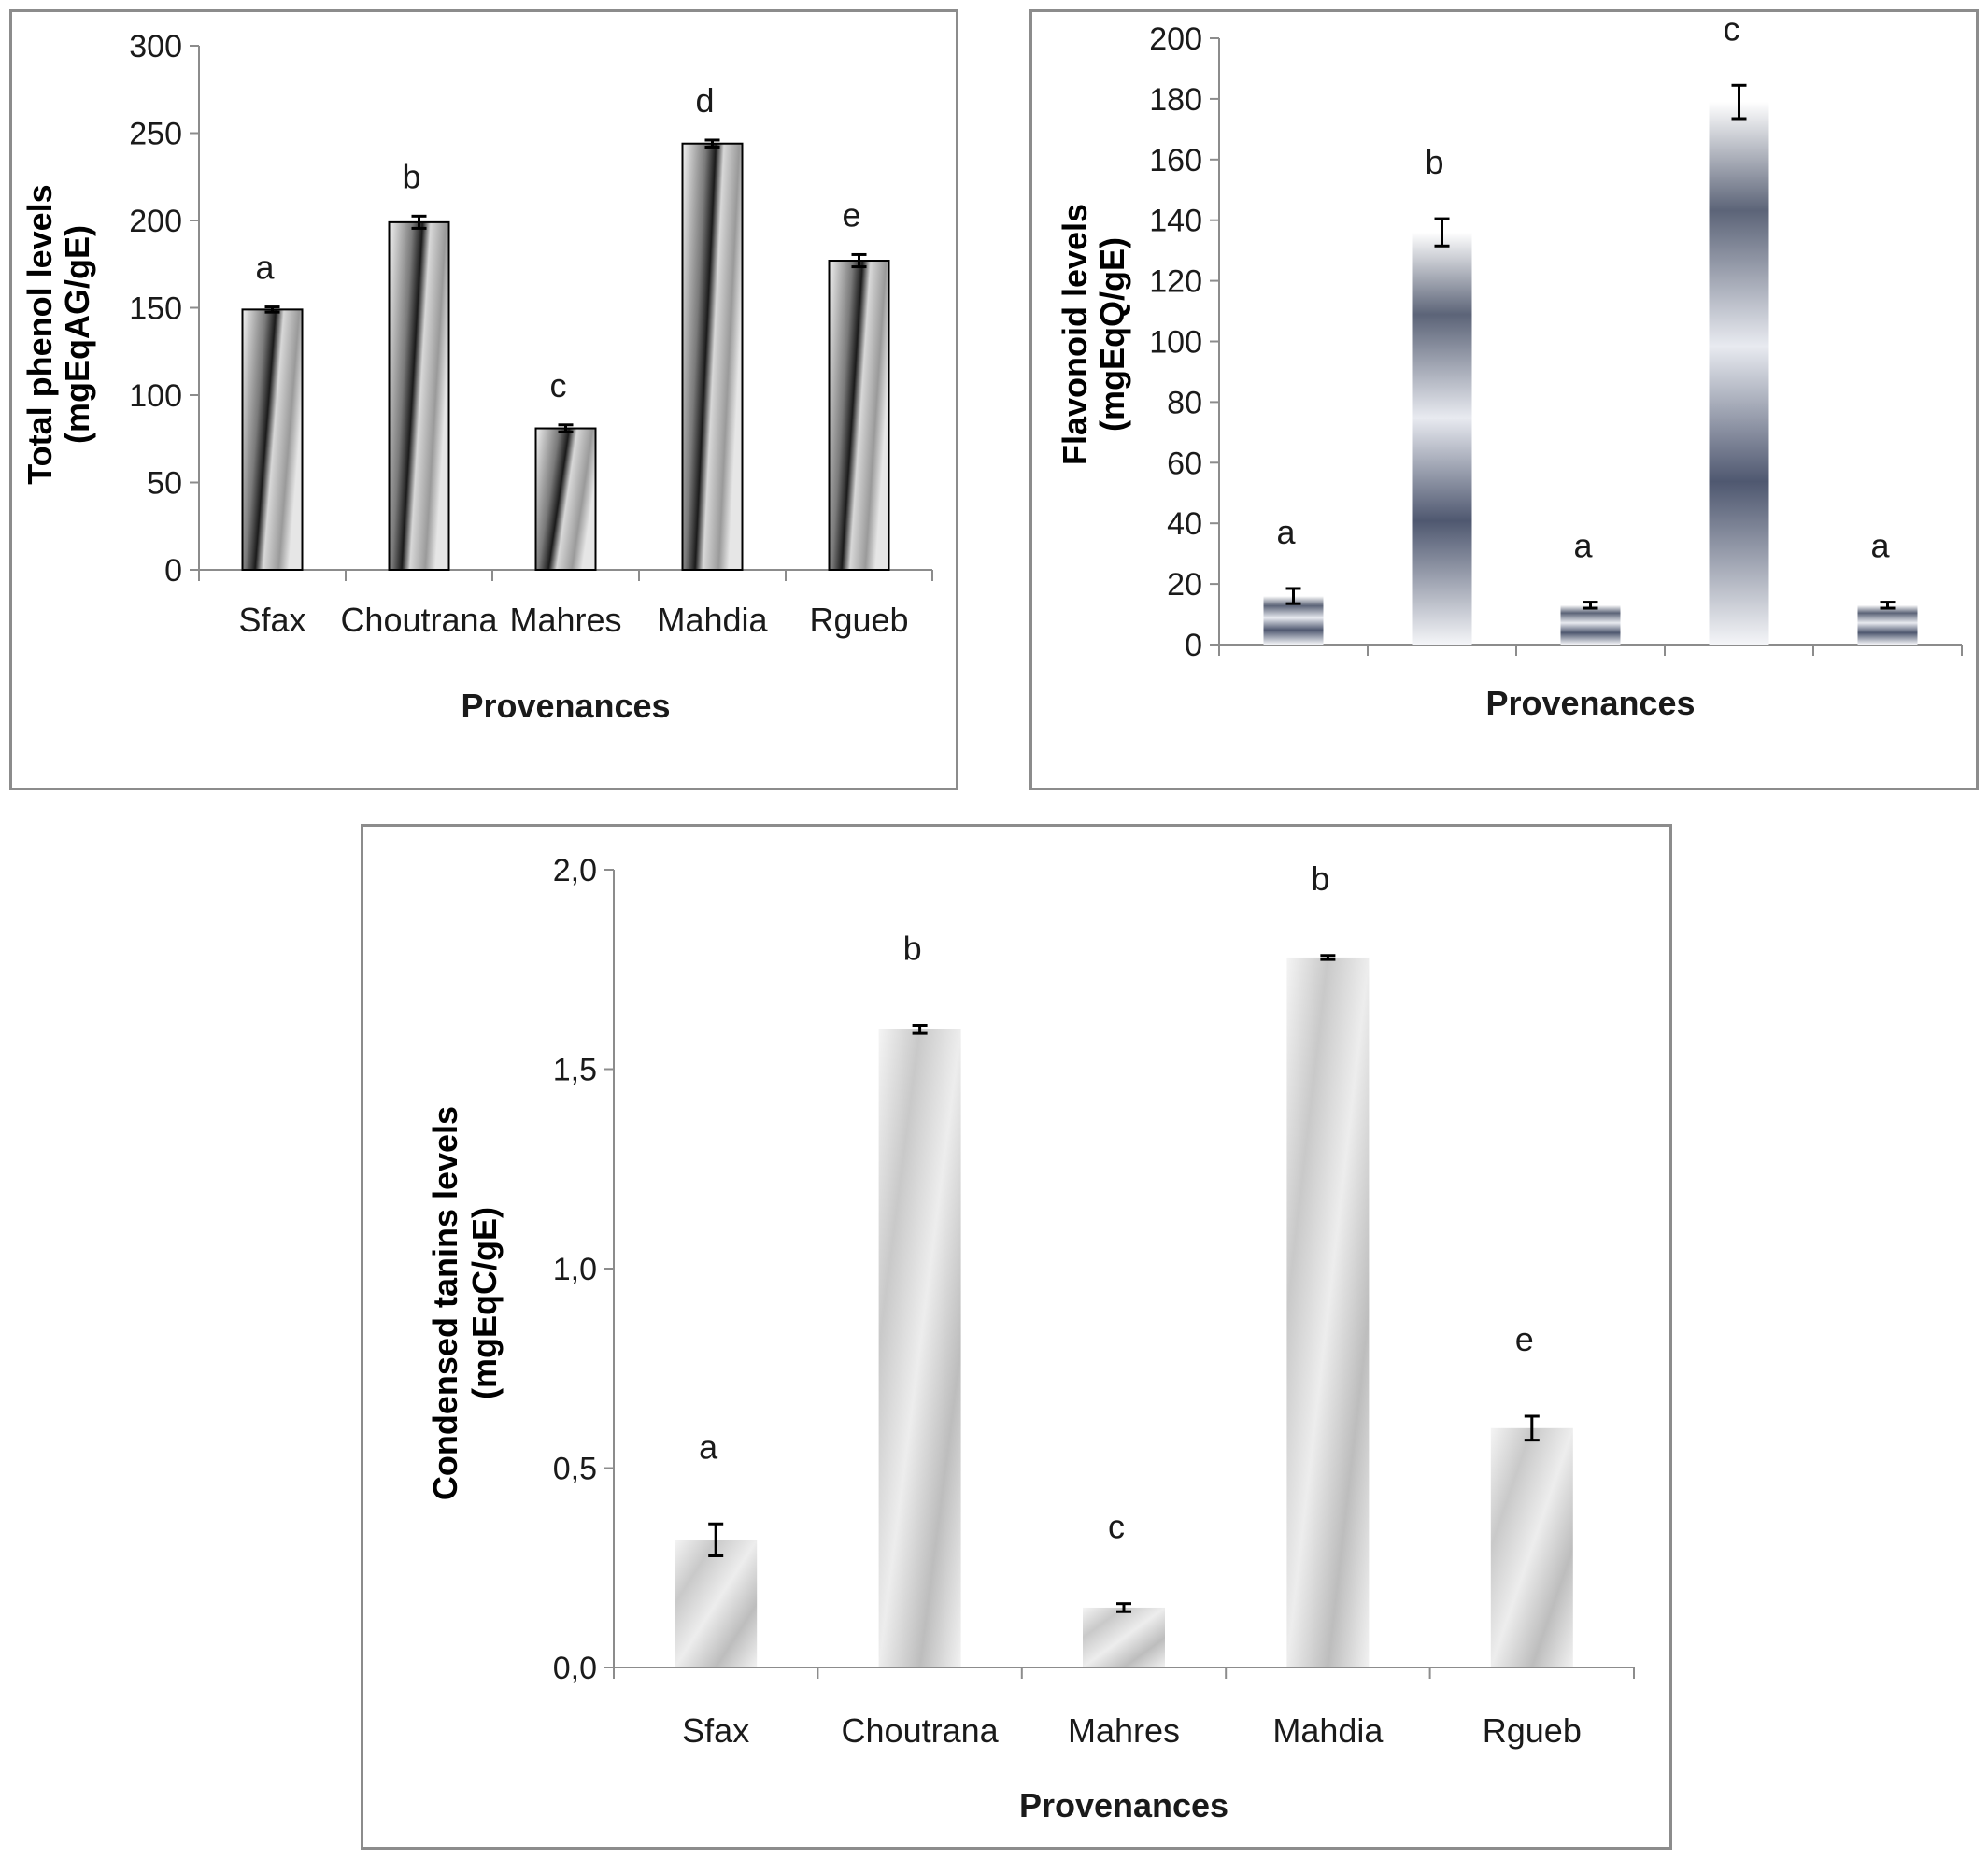 This screenshot has width=1988, height=1859. I want to click on y-axis-title: Total phenol levels, so click(40, 334).